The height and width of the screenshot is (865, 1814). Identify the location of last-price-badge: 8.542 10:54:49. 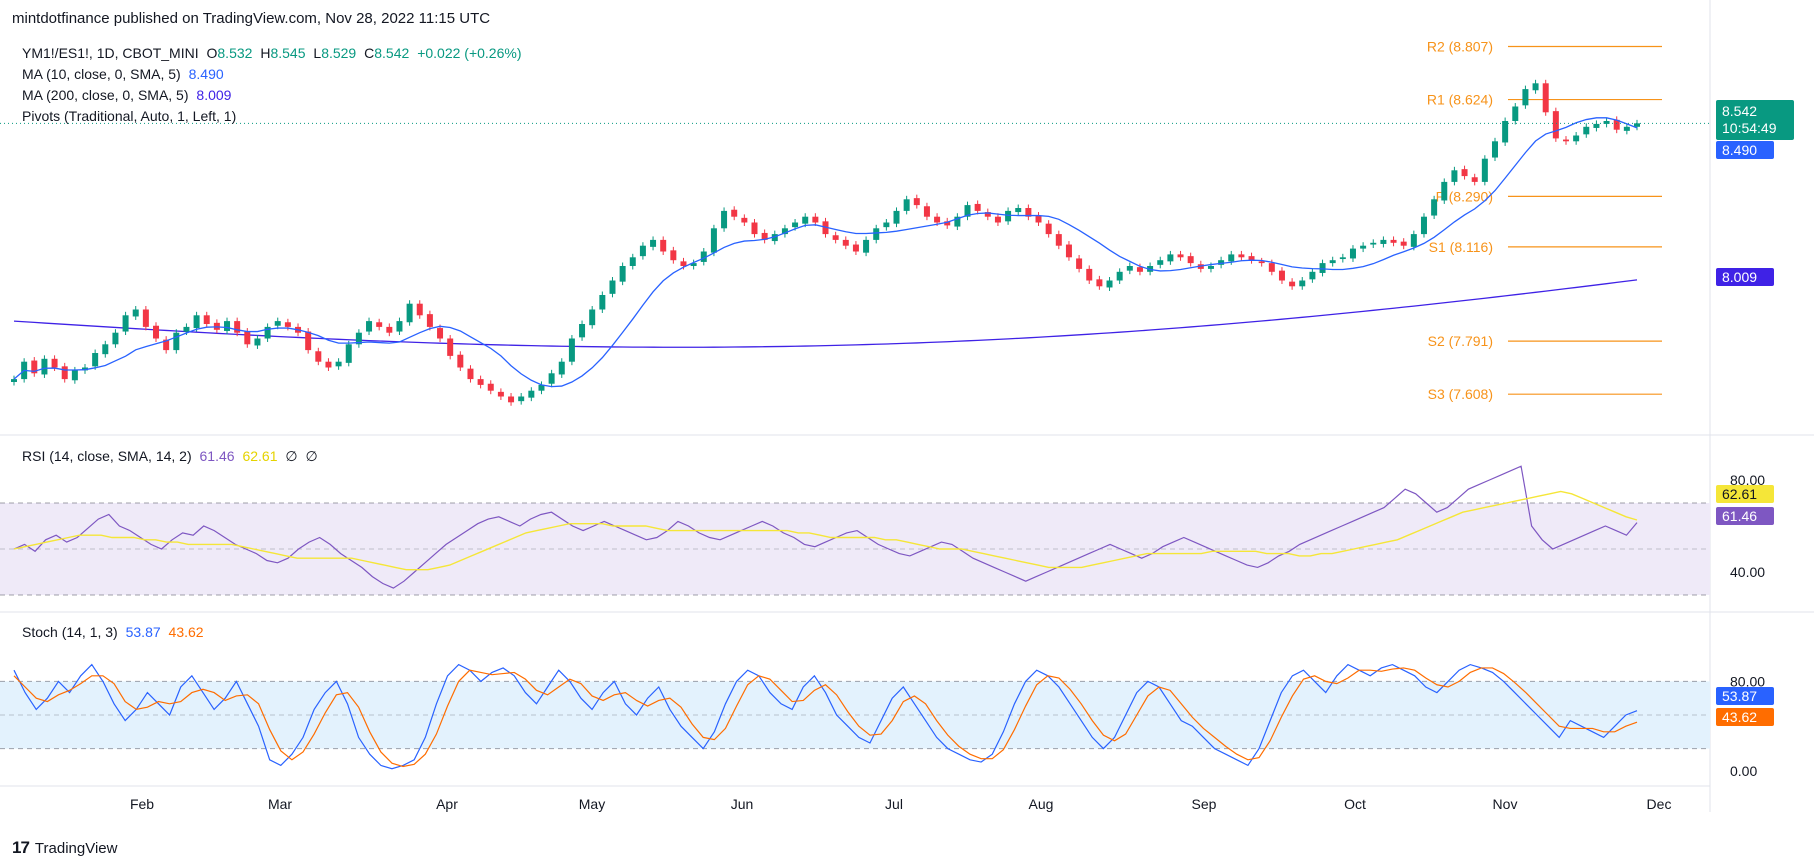
(1755, 120).